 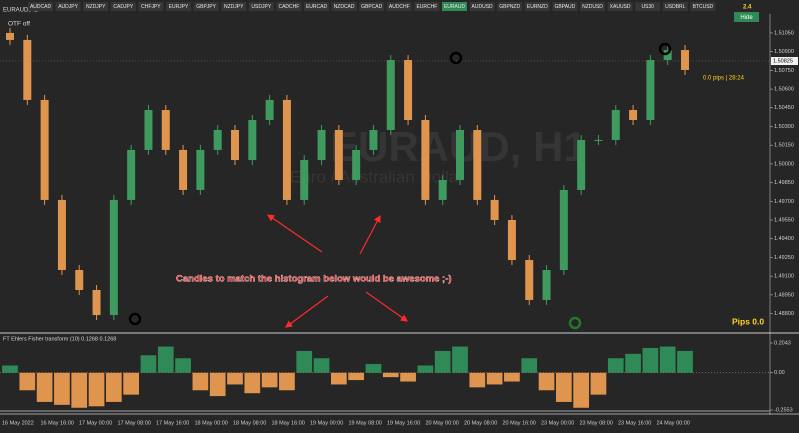 I want to click on time-label: 19 May 00:00, so click(x=326, y=423).